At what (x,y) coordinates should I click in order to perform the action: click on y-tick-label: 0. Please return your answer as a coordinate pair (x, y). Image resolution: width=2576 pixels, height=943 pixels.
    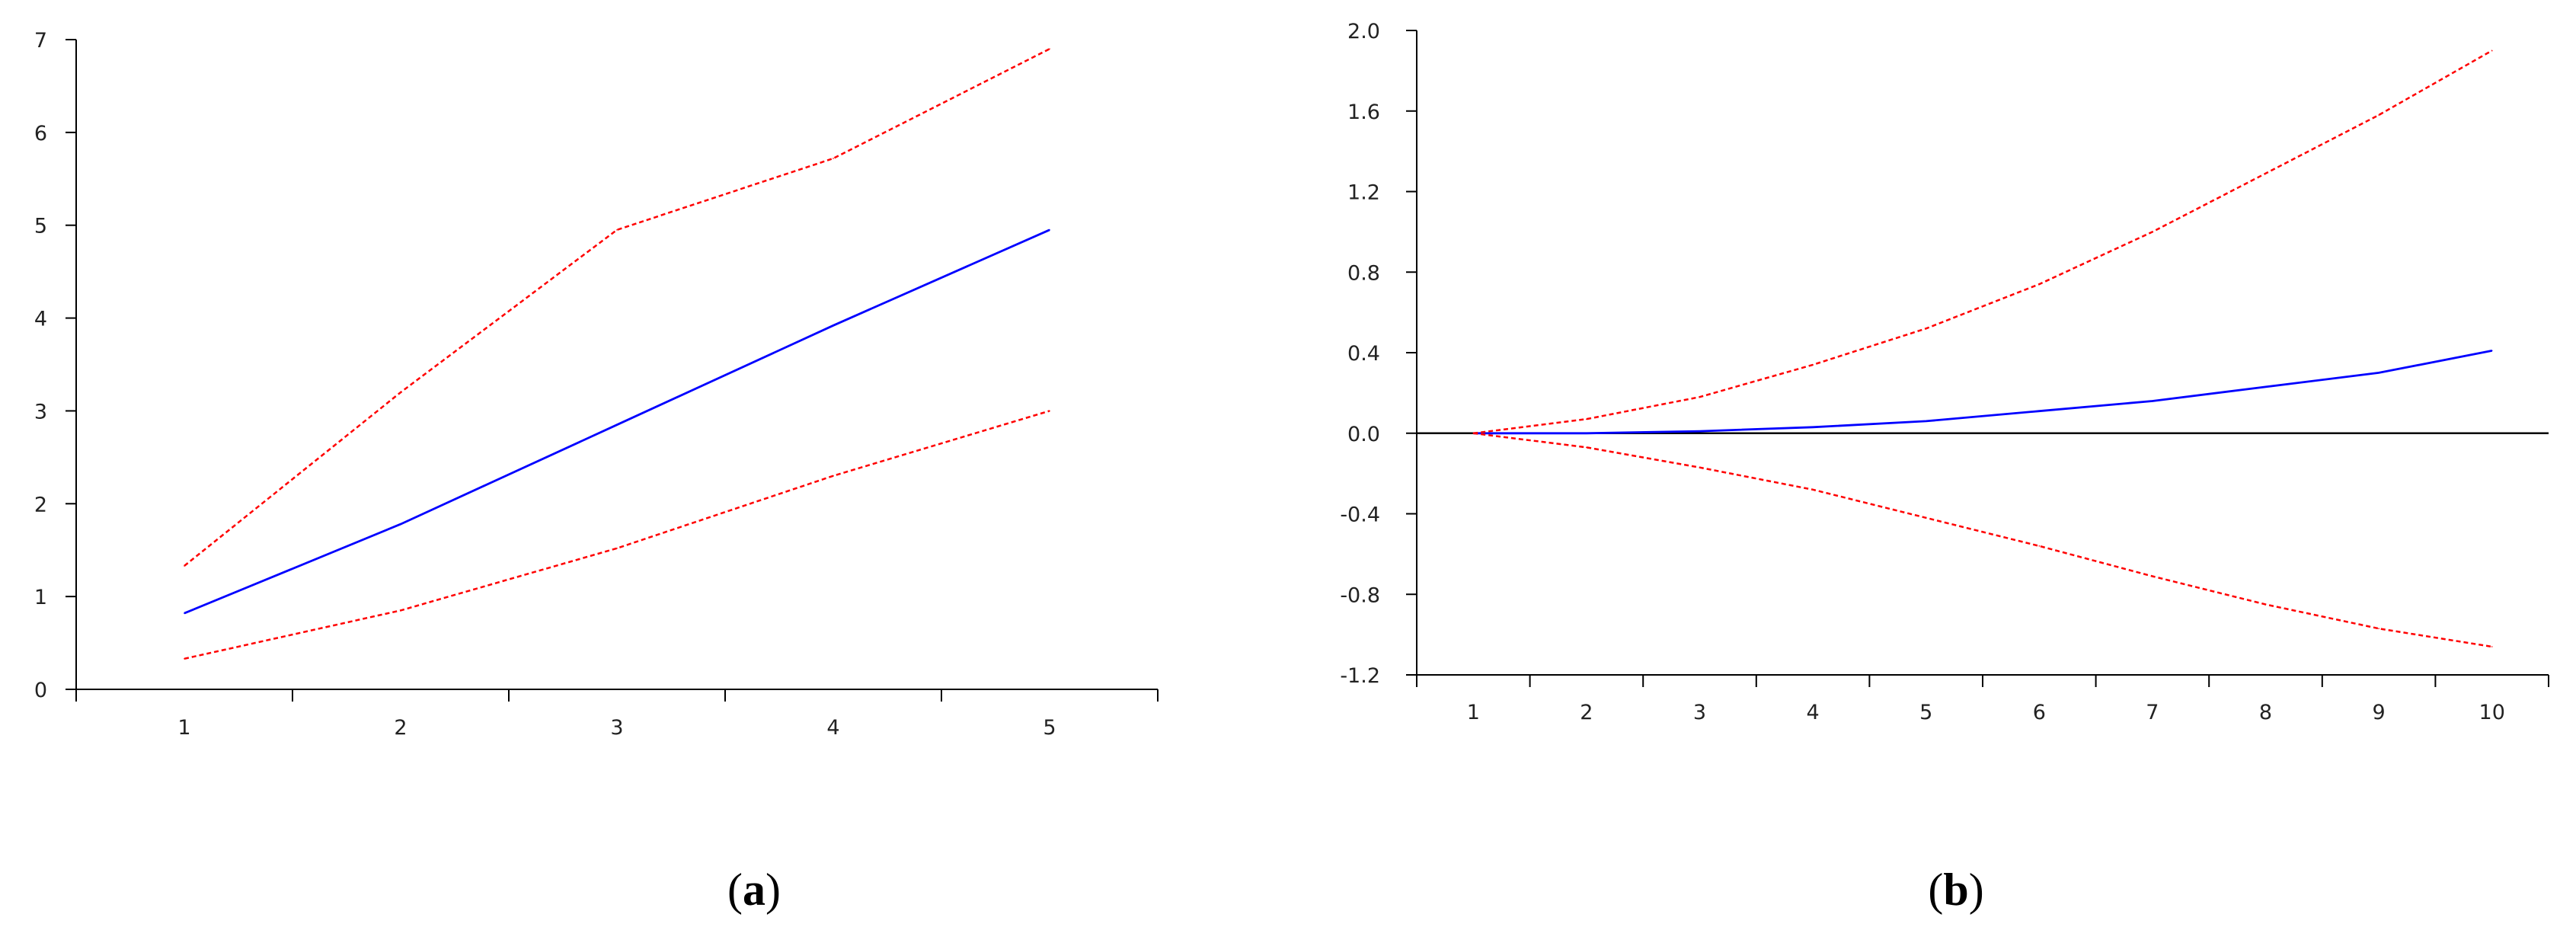
    Looking at the image, I should click on (40, 690).